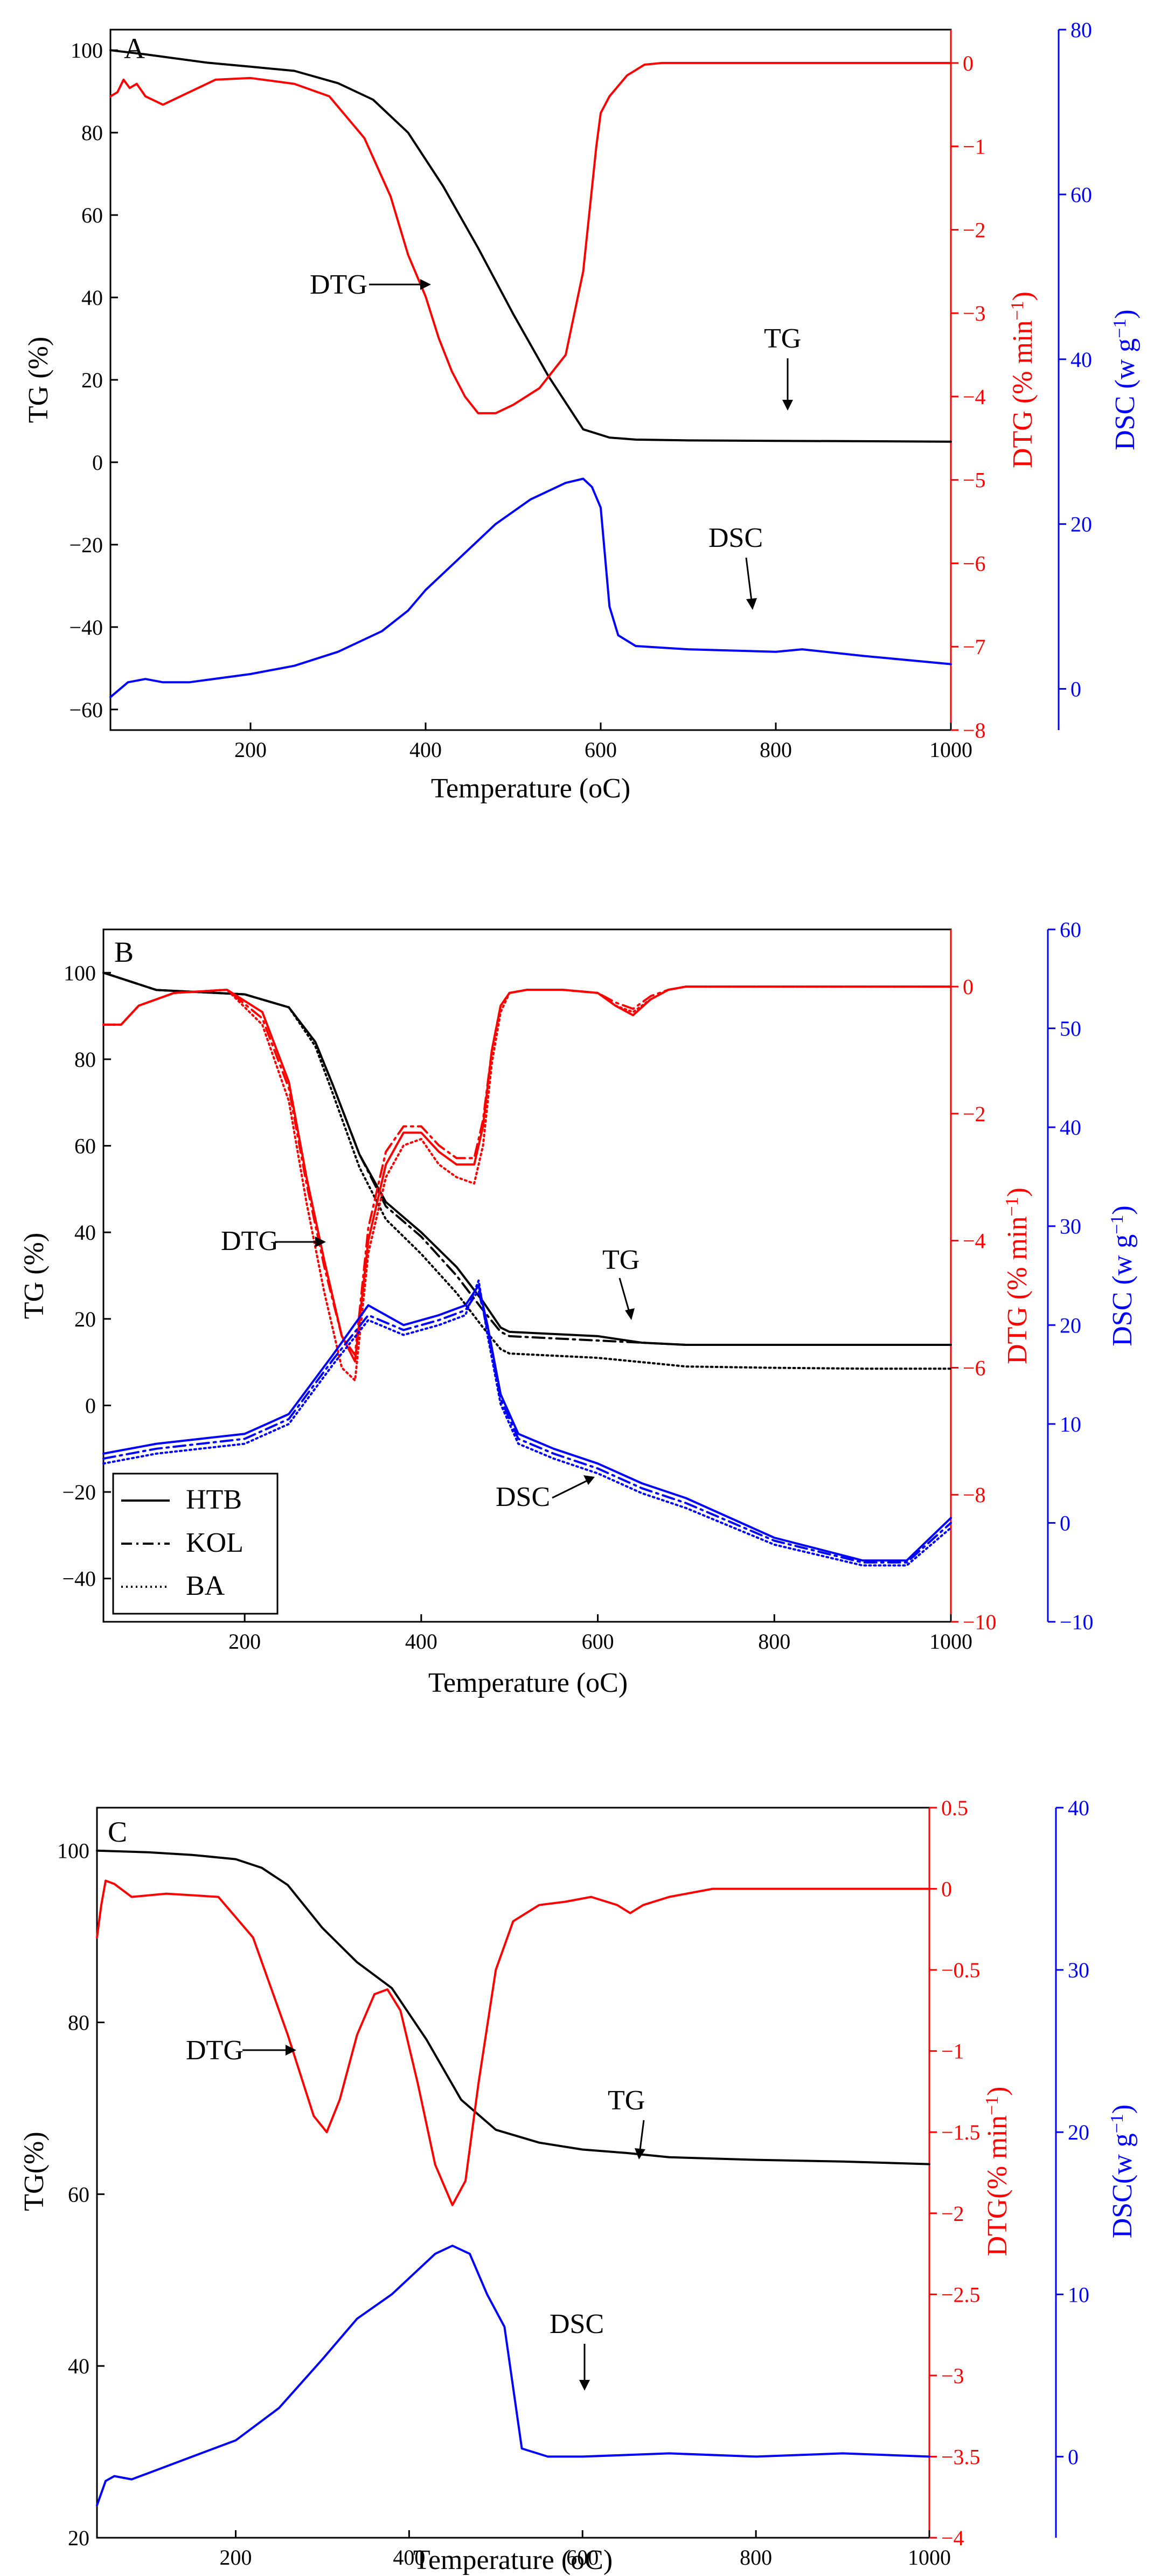  Describe the element at coordinates (642, 2135) in the screenshot. I see `panel-c-tg-arrow` at that location.